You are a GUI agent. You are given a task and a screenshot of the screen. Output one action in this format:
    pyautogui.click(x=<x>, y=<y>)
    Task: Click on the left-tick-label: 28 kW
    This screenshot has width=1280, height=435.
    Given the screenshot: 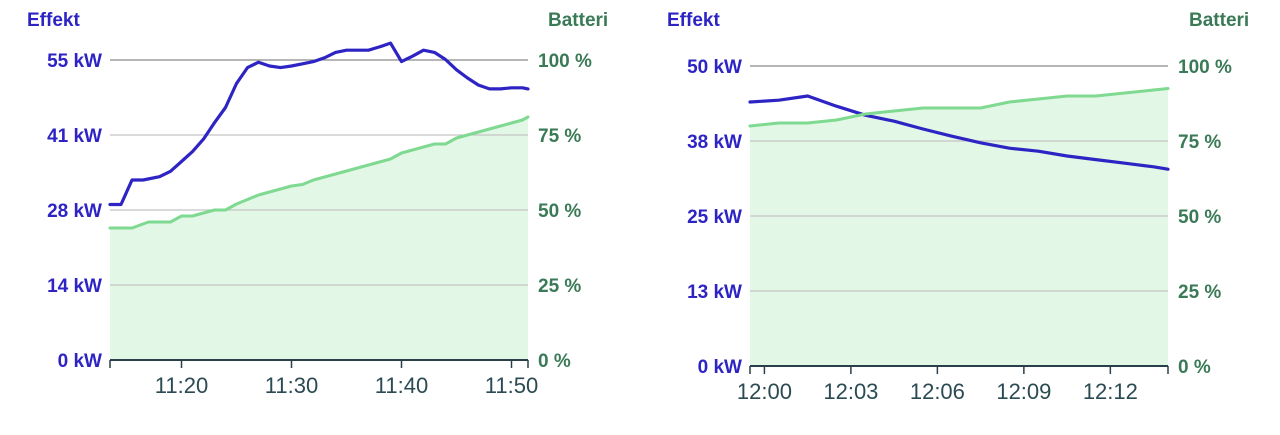 What is the action you would take?
    pyautogui.click(x=74, y=211)
    